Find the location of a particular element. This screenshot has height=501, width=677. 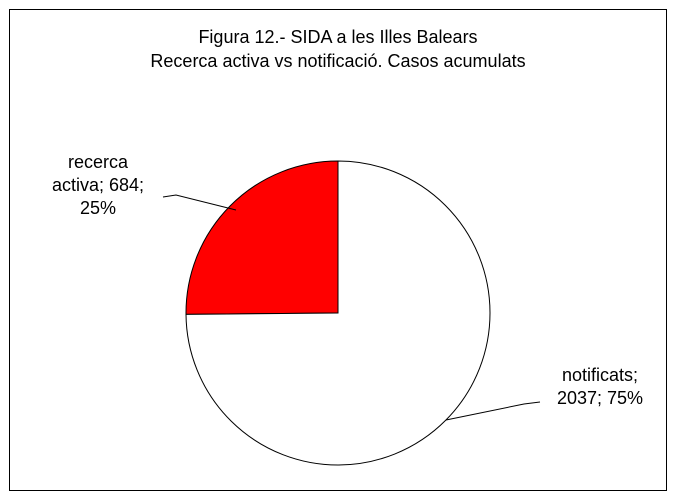

slice-label: activa; 684; is located at coordinates (98, 185).